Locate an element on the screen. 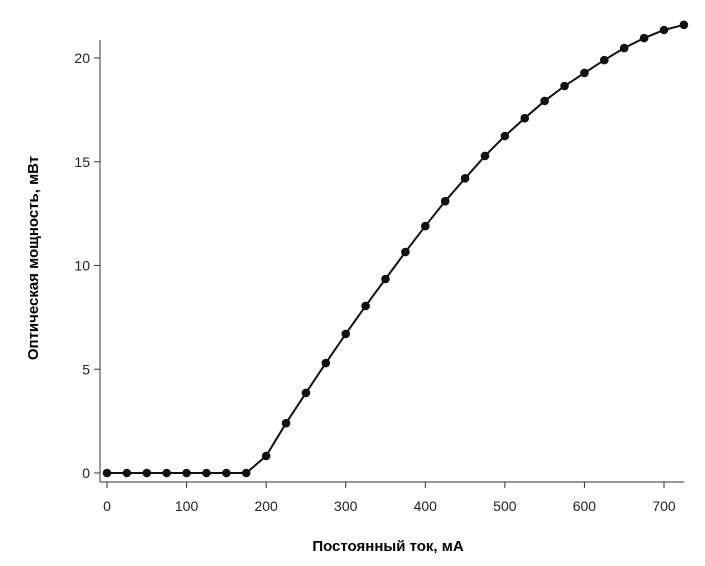 This screenshot has width=705, height=566. x-axis-label: Постоянный ток, мА is located at coordinates (388, 546).